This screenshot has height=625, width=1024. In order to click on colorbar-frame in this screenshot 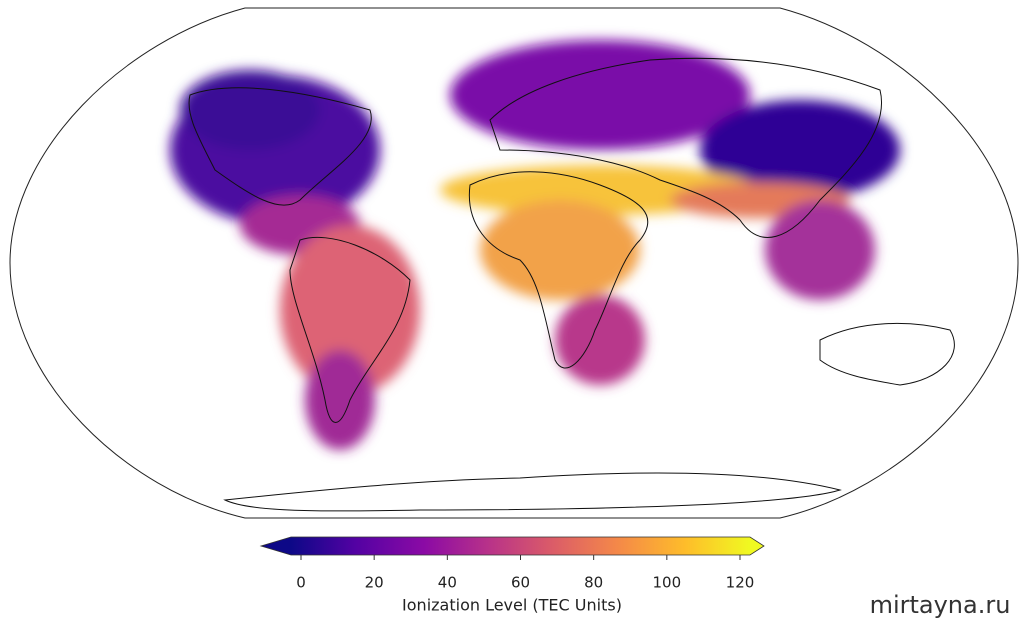, I will do `click(512, 546)`.